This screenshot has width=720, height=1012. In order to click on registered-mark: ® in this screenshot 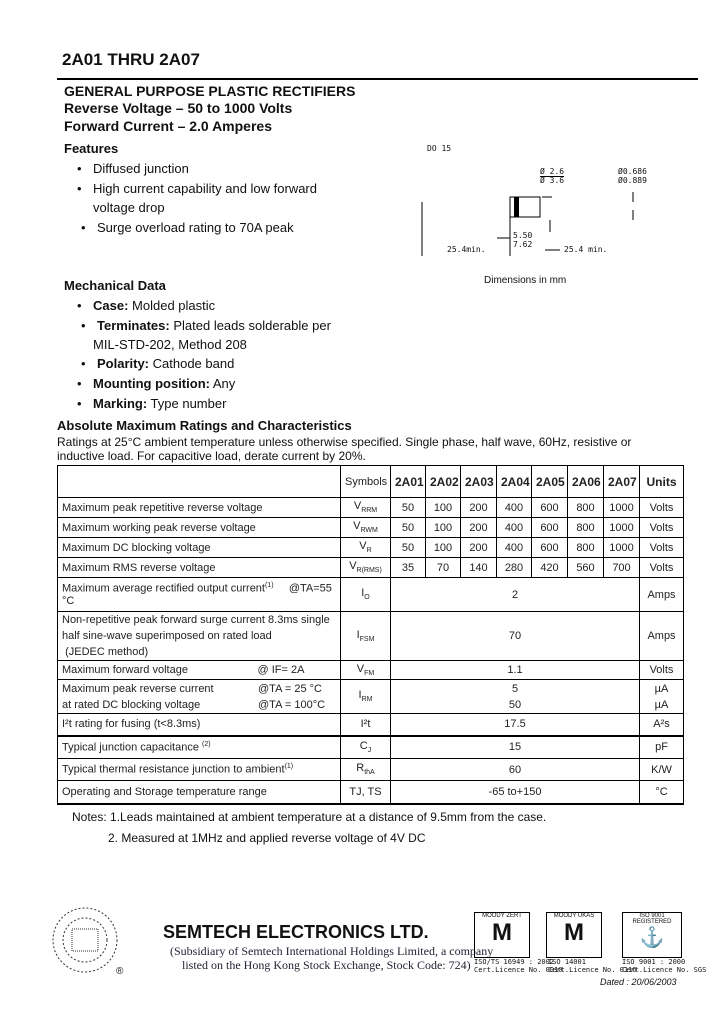, I will do `click(120, 971)`.